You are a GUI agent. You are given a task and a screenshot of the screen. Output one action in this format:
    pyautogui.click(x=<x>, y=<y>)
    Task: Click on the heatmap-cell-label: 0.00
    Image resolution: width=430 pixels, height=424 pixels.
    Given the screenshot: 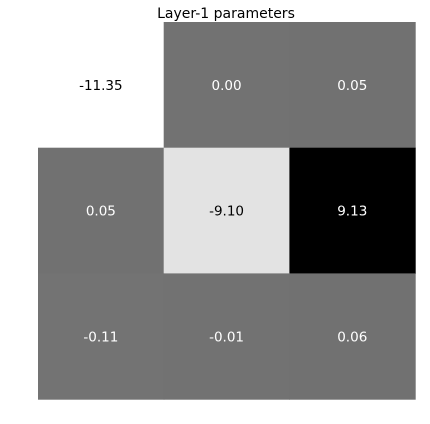 What is the action you would take?
    pyautogui.click(x=227, y=86)
    